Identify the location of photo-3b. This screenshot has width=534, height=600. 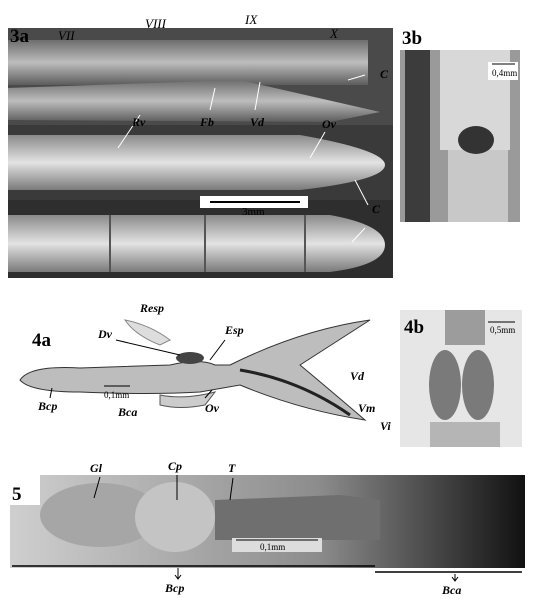
(460, 136).